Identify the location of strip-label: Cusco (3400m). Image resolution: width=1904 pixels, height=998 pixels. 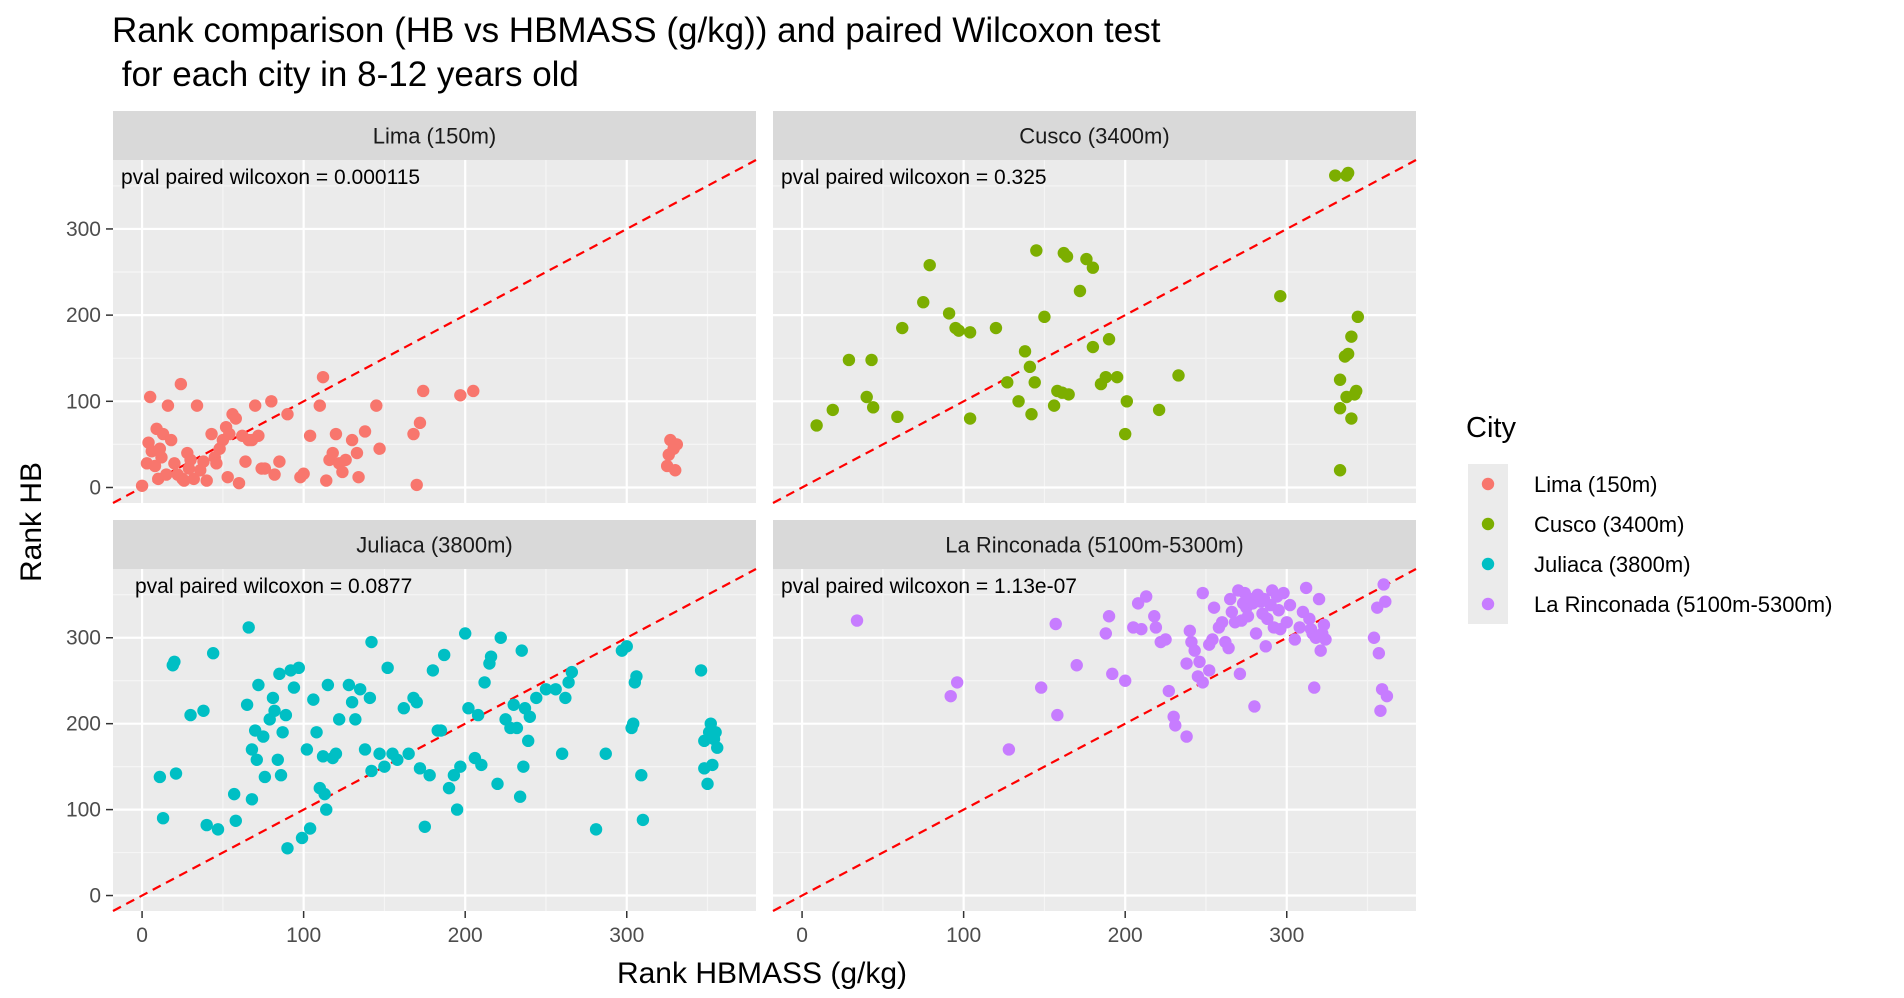
(1094, 136).